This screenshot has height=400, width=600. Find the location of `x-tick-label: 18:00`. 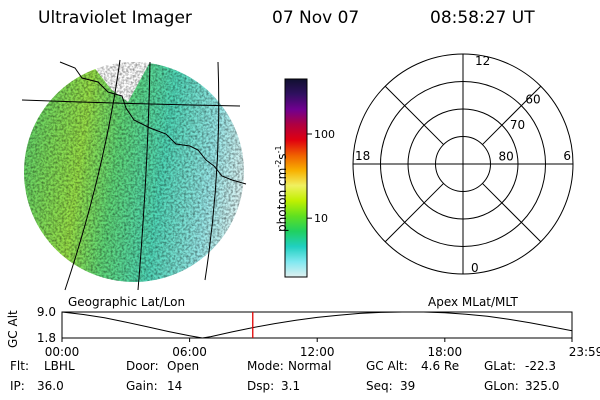

x-tick-label: 18:00 is located at coordinates (445, 352).